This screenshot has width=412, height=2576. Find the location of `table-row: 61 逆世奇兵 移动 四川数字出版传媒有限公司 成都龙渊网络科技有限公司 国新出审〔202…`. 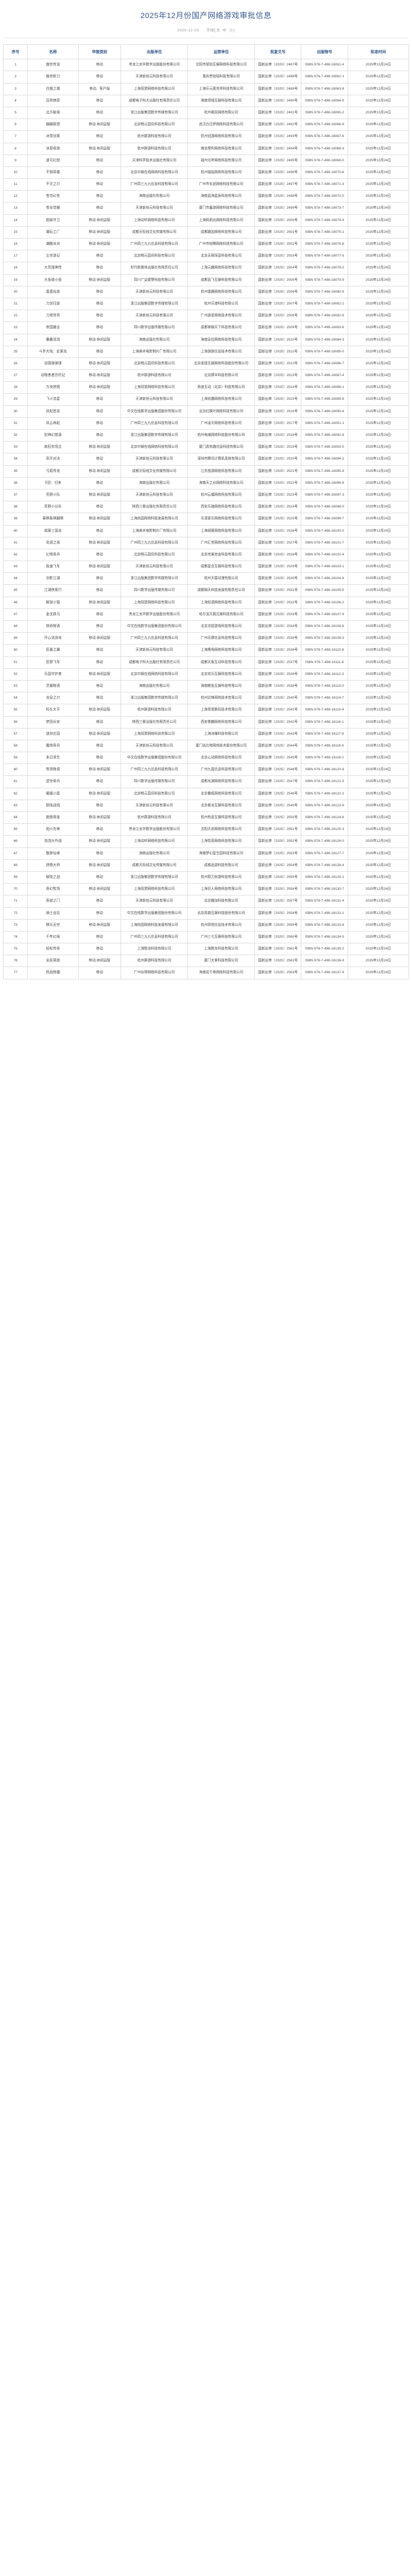

table-row: 61 逆世奇兵 移动 四川数字出版传媒有限公司 成都龙渊网络科技有限公司 国新出审〔202… is located at coordinates (206, 781).